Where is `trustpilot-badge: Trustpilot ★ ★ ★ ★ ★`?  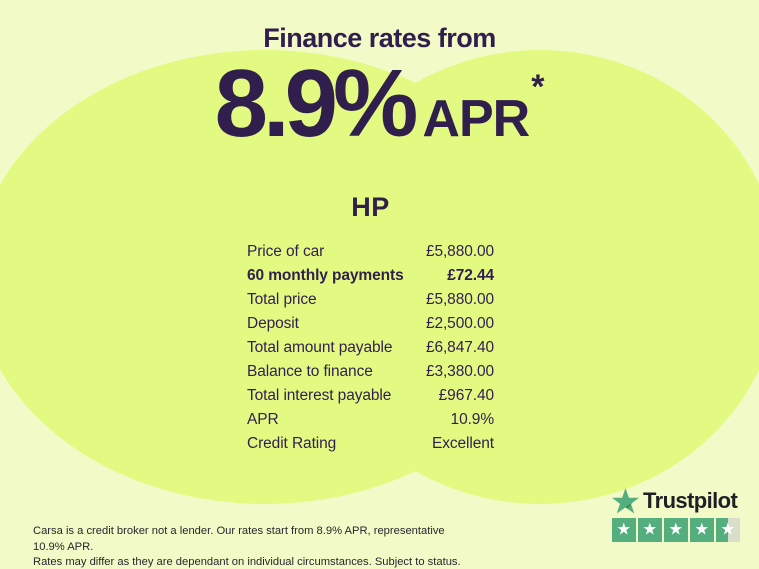
trustpilot-badge: Trustpilot ★ ★ ★ ★ ★ is located at coordinates (679, 515).